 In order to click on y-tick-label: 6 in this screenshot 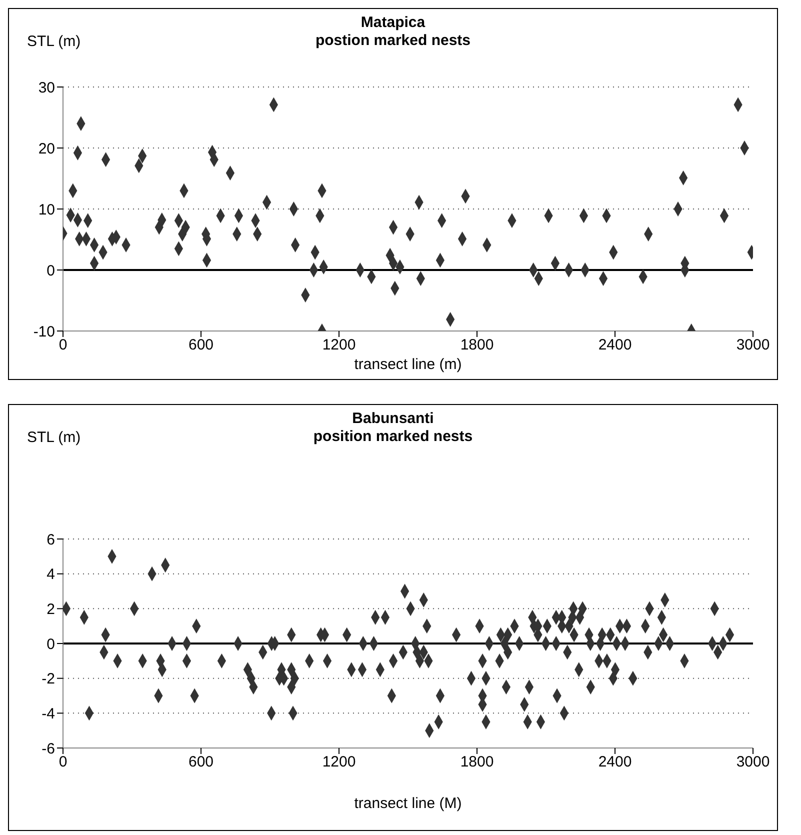, I will do `click(50, 539)`.